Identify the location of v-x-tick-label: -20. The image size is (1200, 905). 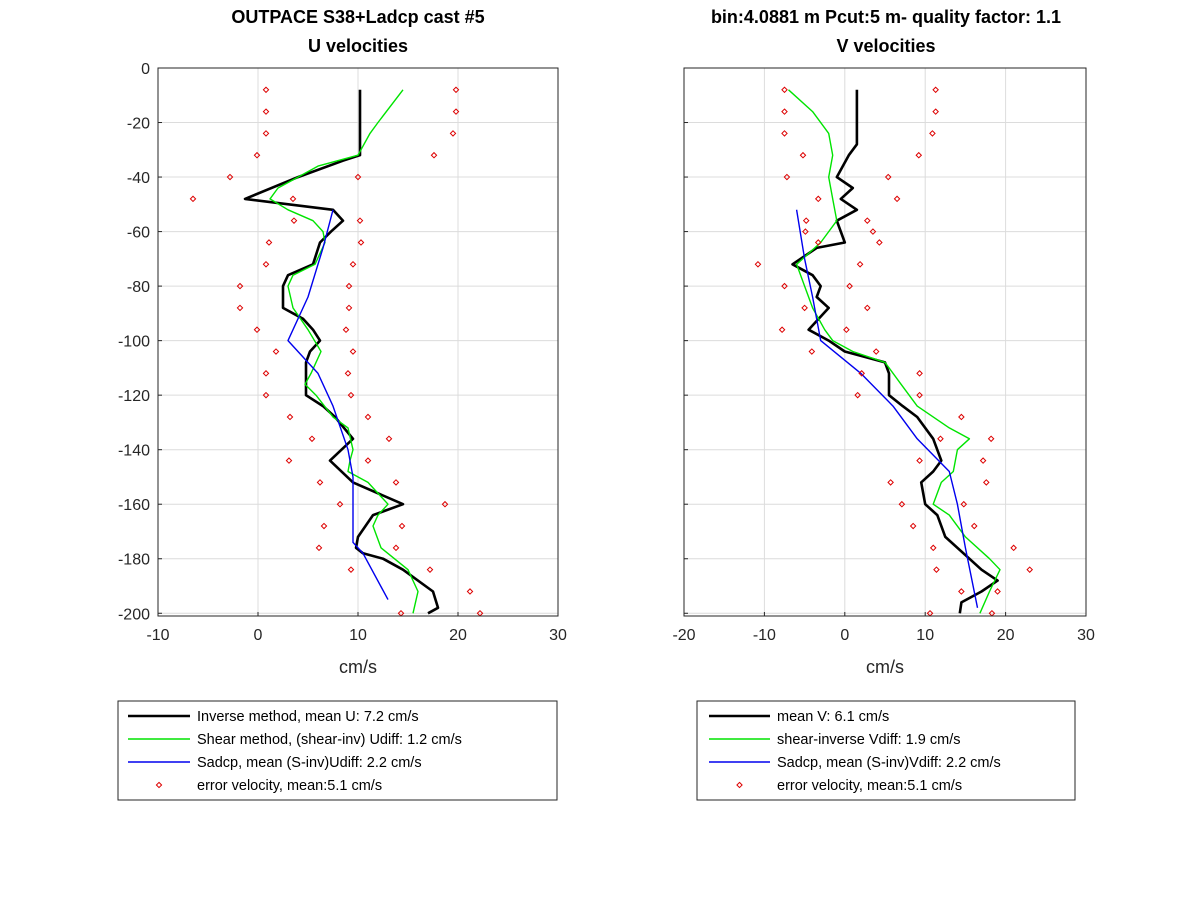
(683, 635).